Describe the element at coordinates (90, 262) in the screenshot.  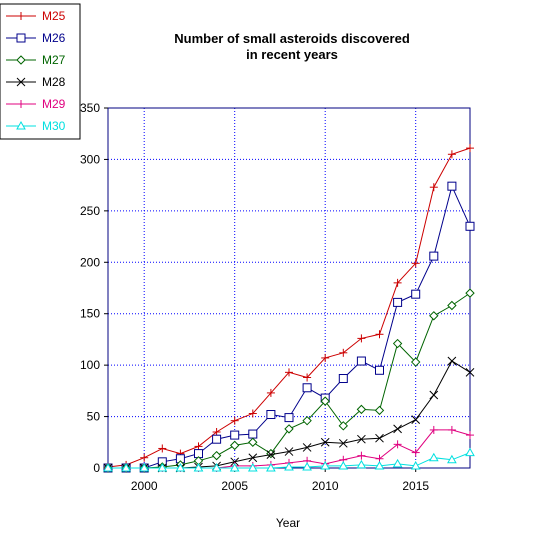
I see `y-tick-label: 200` at that location.